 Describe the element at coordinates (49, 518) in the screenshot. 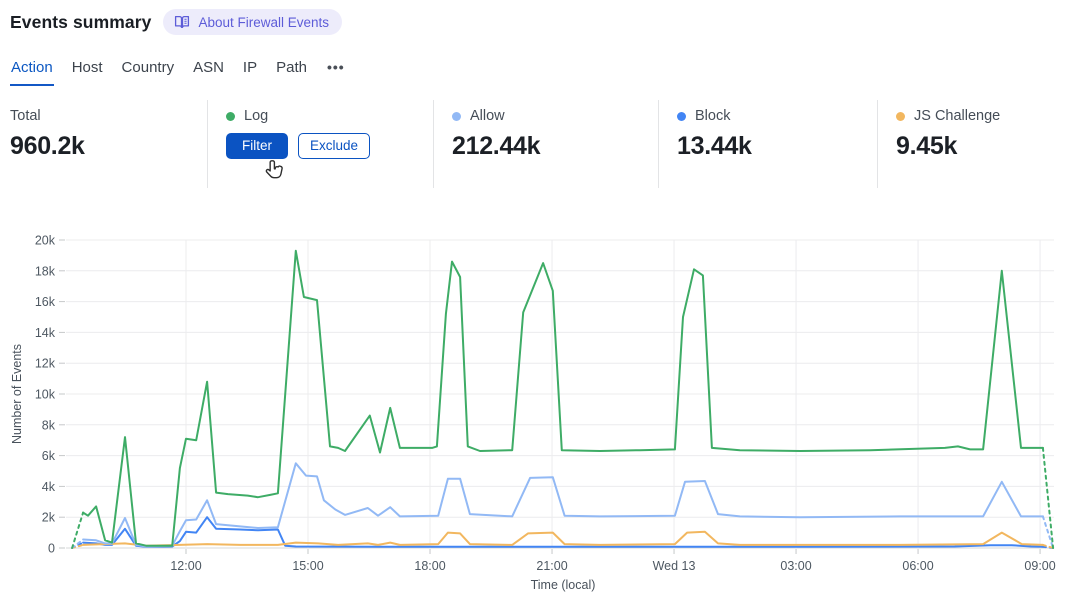

I see `y-tick-label: 2k` at that location.